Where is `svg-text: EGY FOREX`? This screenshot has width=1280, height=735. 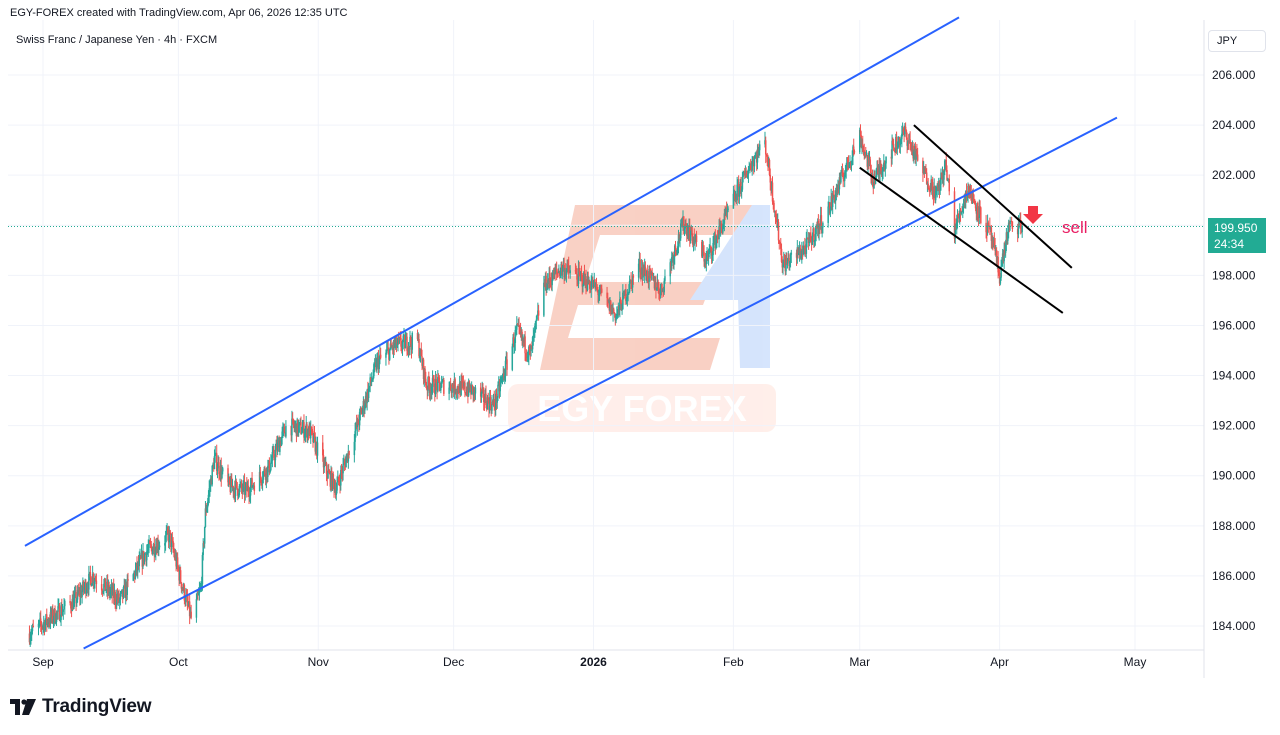 svg-text: EGY FOREX is located at coordinates (641, 408).